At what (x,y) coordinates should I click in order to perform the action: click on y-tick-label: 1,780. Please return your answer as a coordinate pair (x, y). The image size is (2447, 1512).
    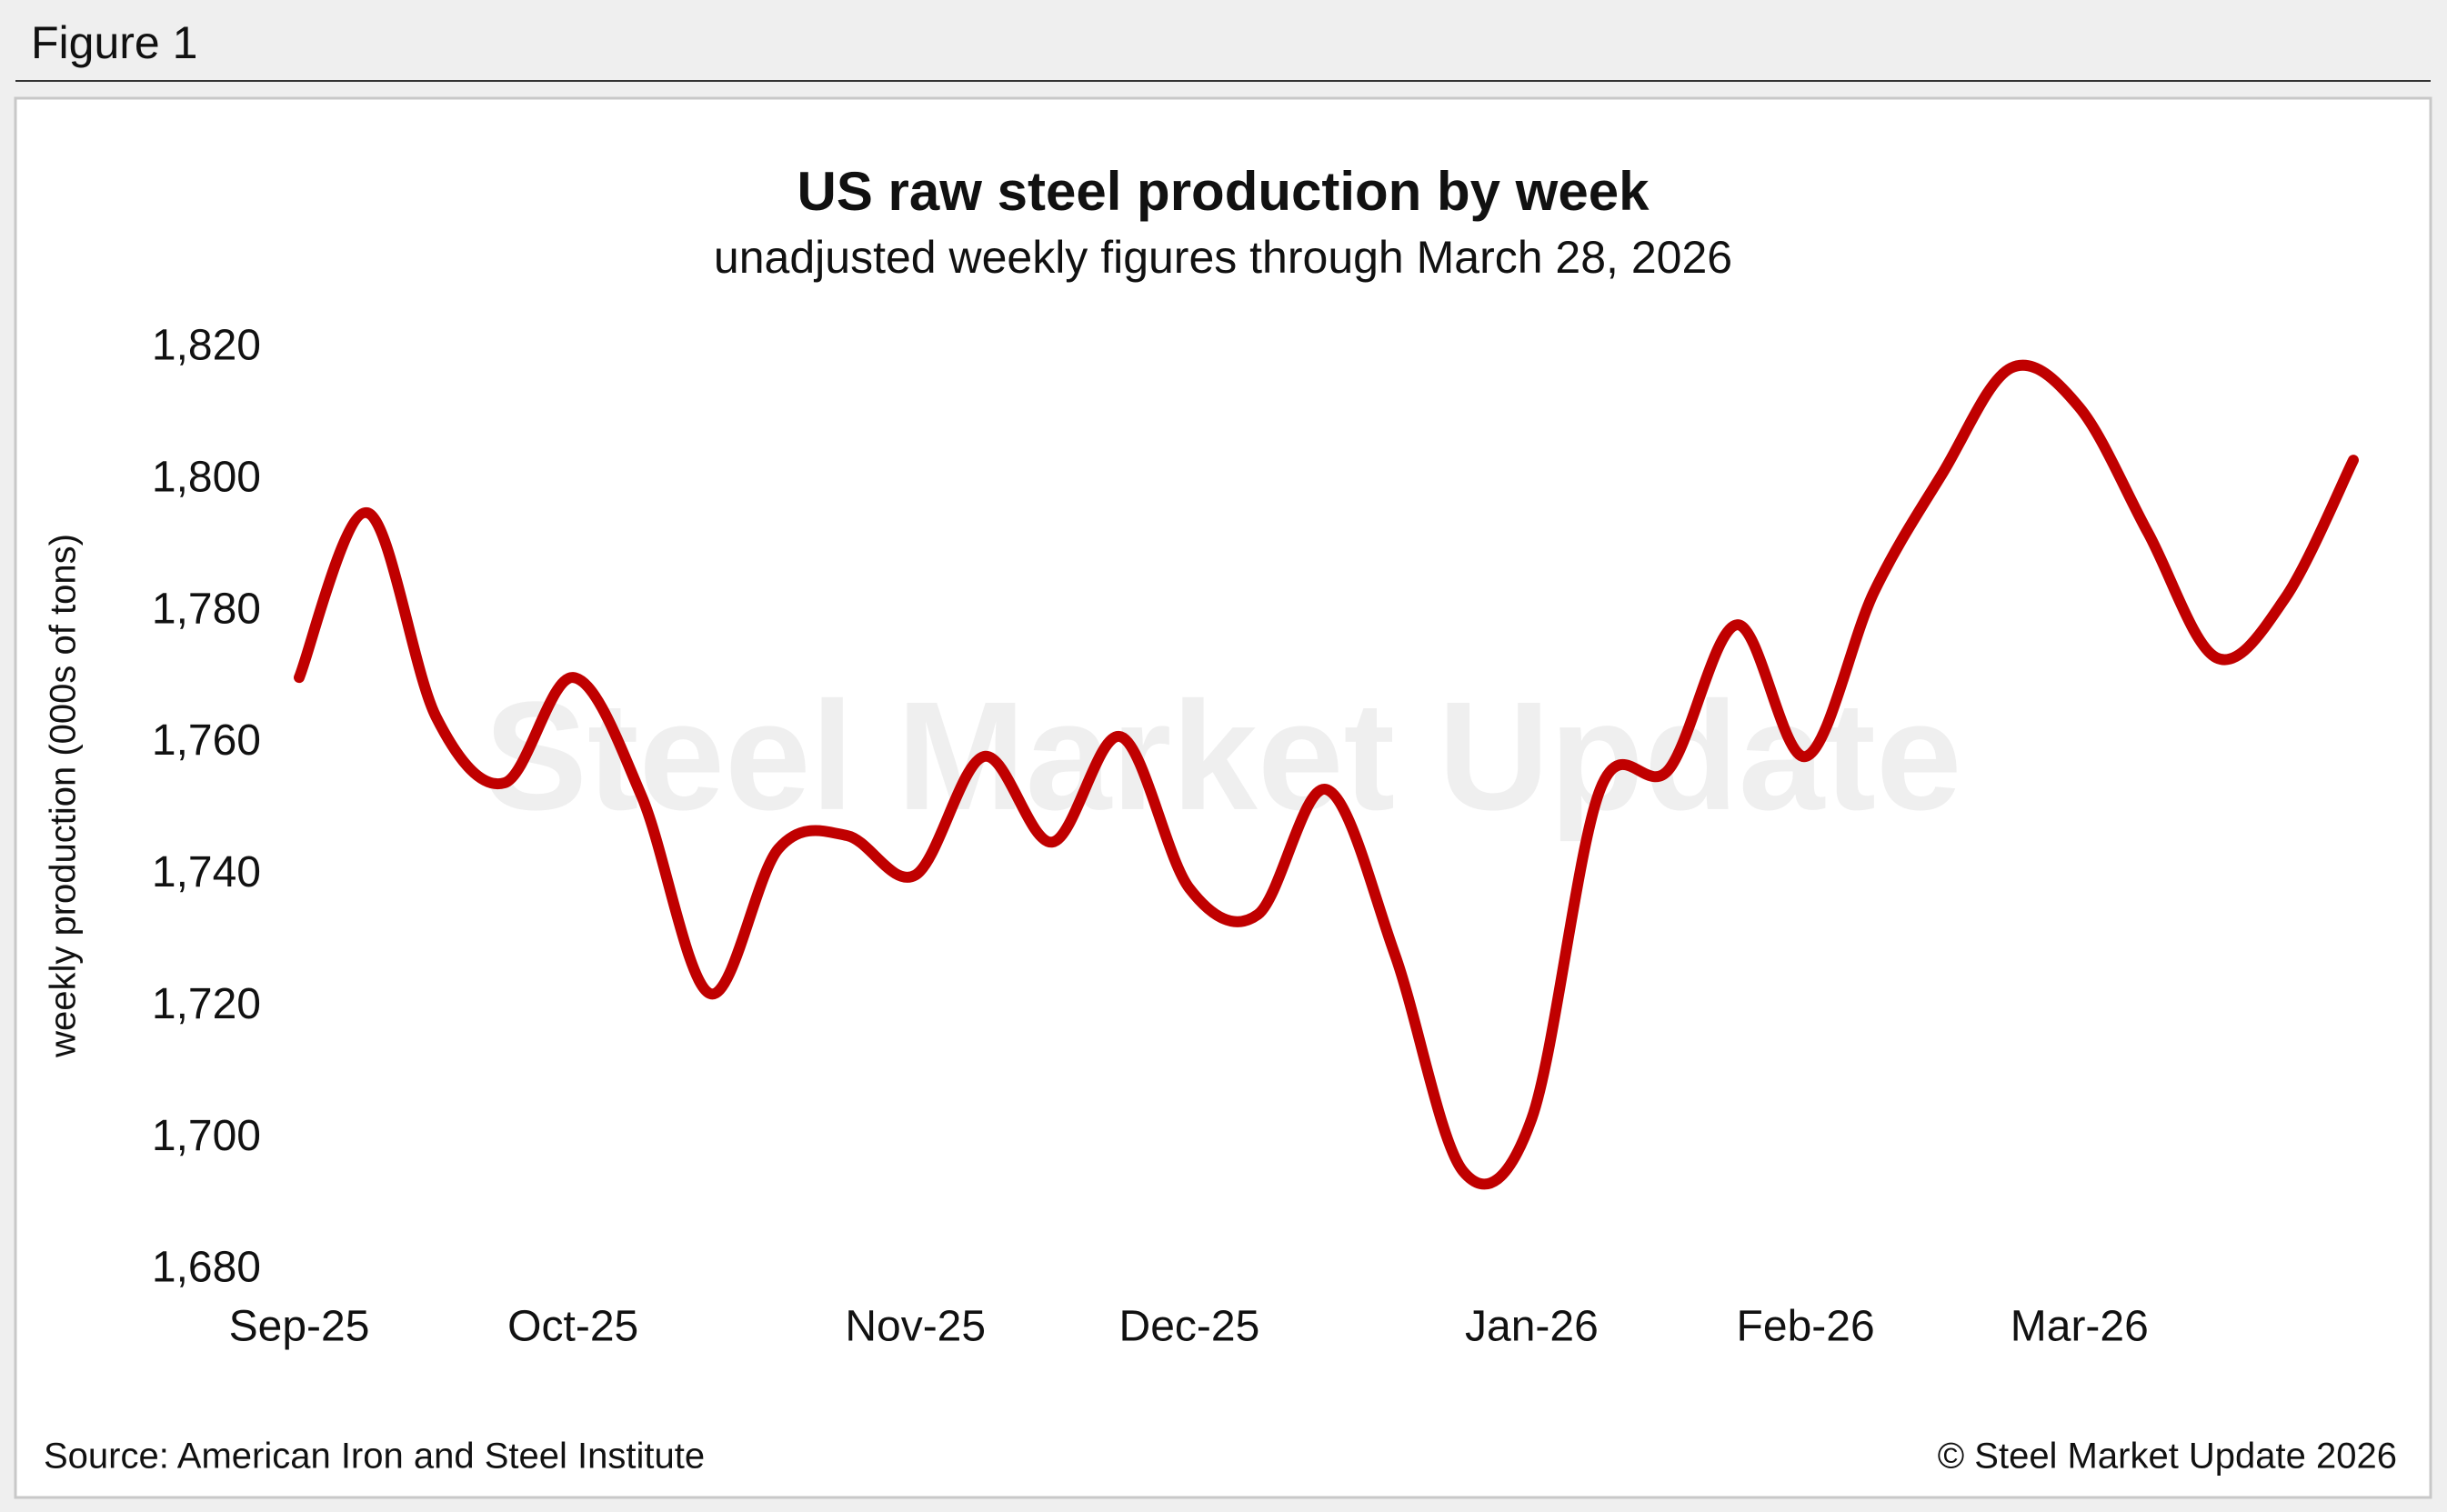
    Looking at the image, I should click on (207, 609).